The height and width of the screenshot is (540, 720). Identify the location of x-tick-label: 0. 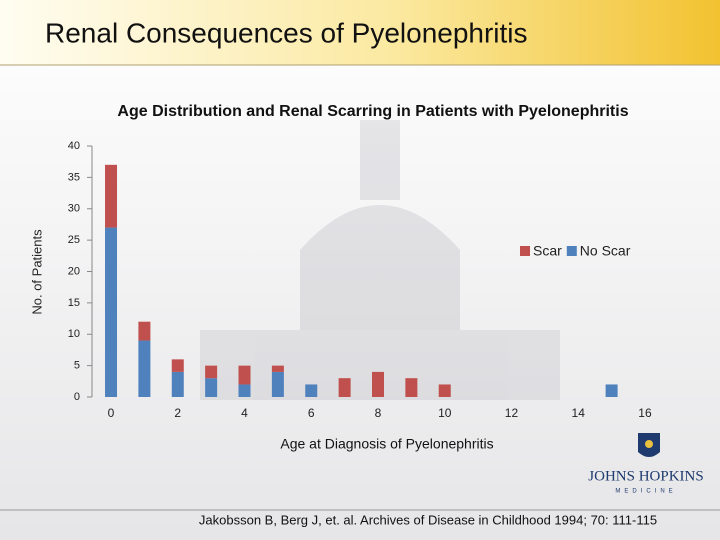
(111, 413).